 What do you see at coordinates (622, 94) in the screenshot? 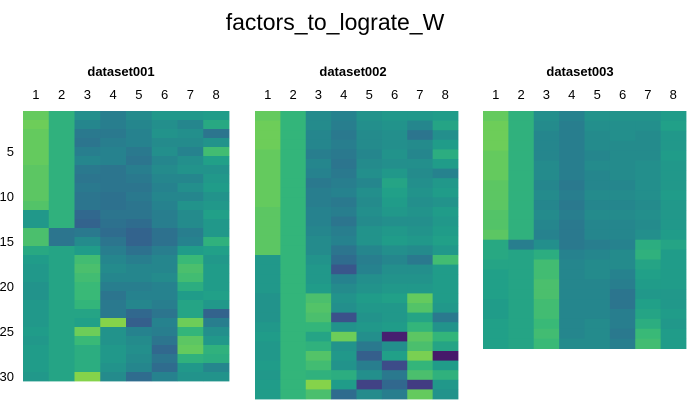
I see `x-tick-label: 6` at bounding box center [622, 94].